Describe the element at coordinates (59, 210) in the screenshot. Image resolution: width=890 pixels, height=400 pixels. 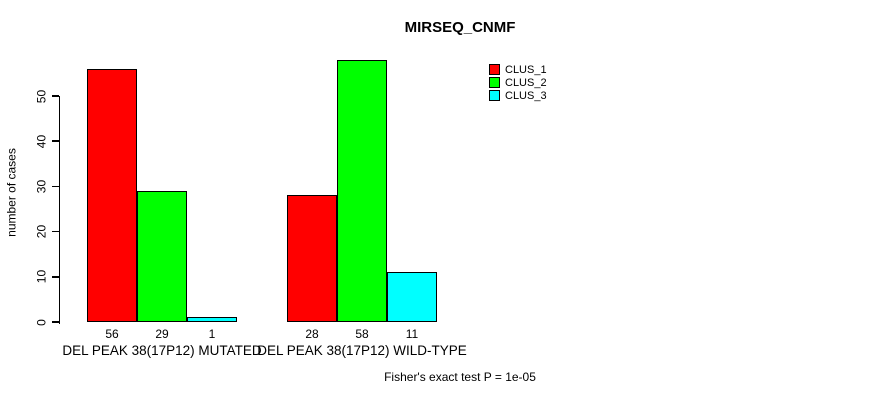
I see `y-axis-line` at that location.